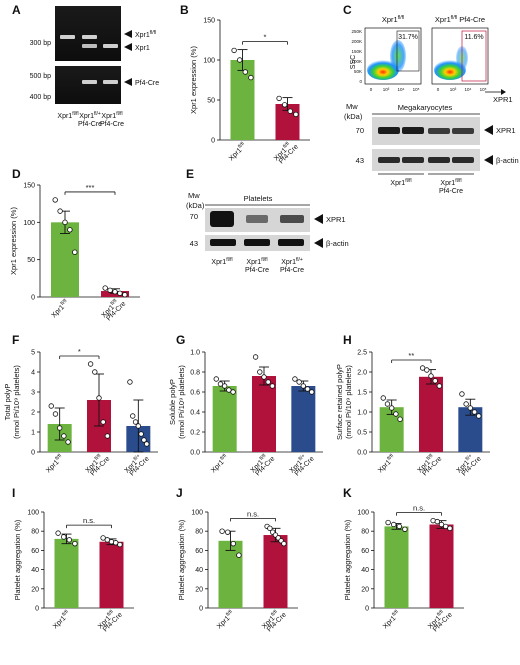  Describe the element at coordinates (7, 402) in the screenshot. I see `y-axis-label: Total polyP` at that location.